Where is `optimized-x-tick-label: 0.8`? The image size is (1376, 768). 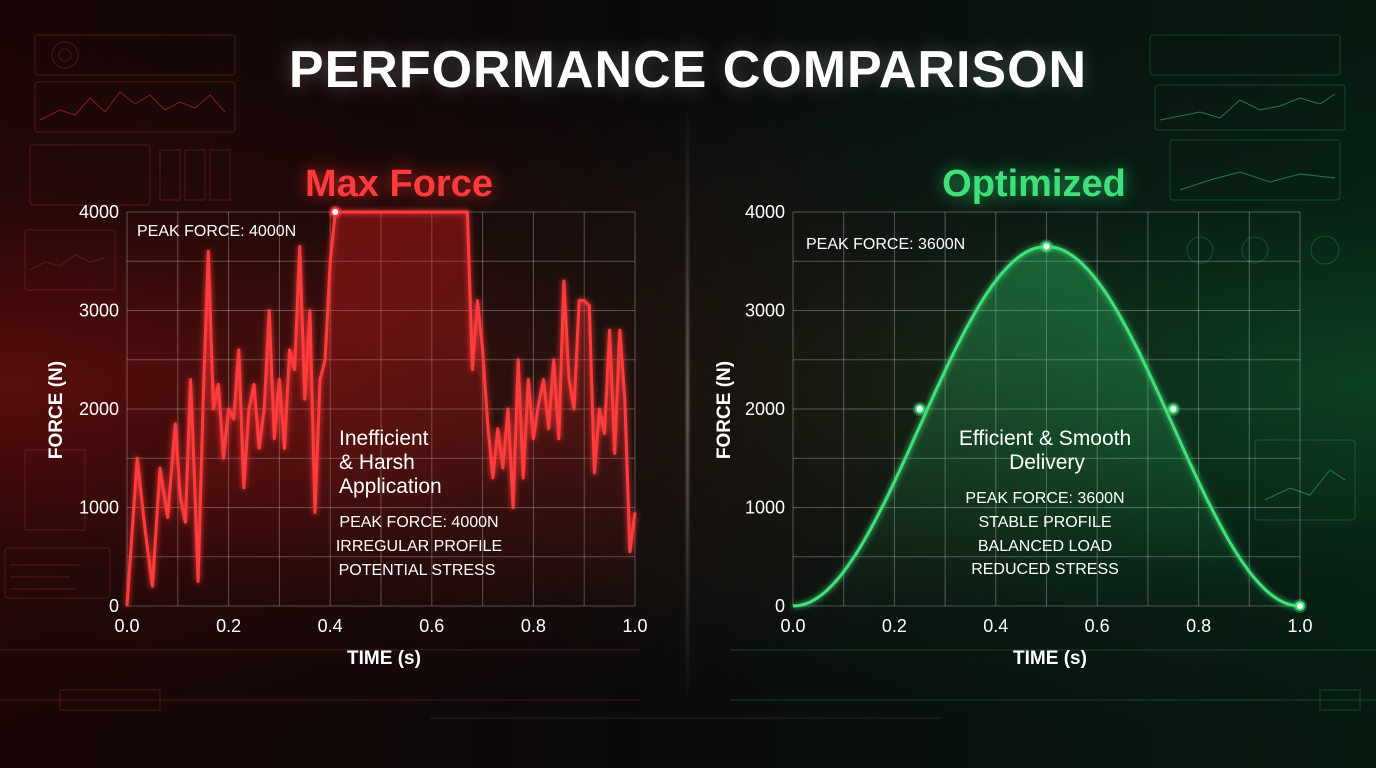 optimized-x-tick-label: 0.8 is located at coordinates (1198, 626).